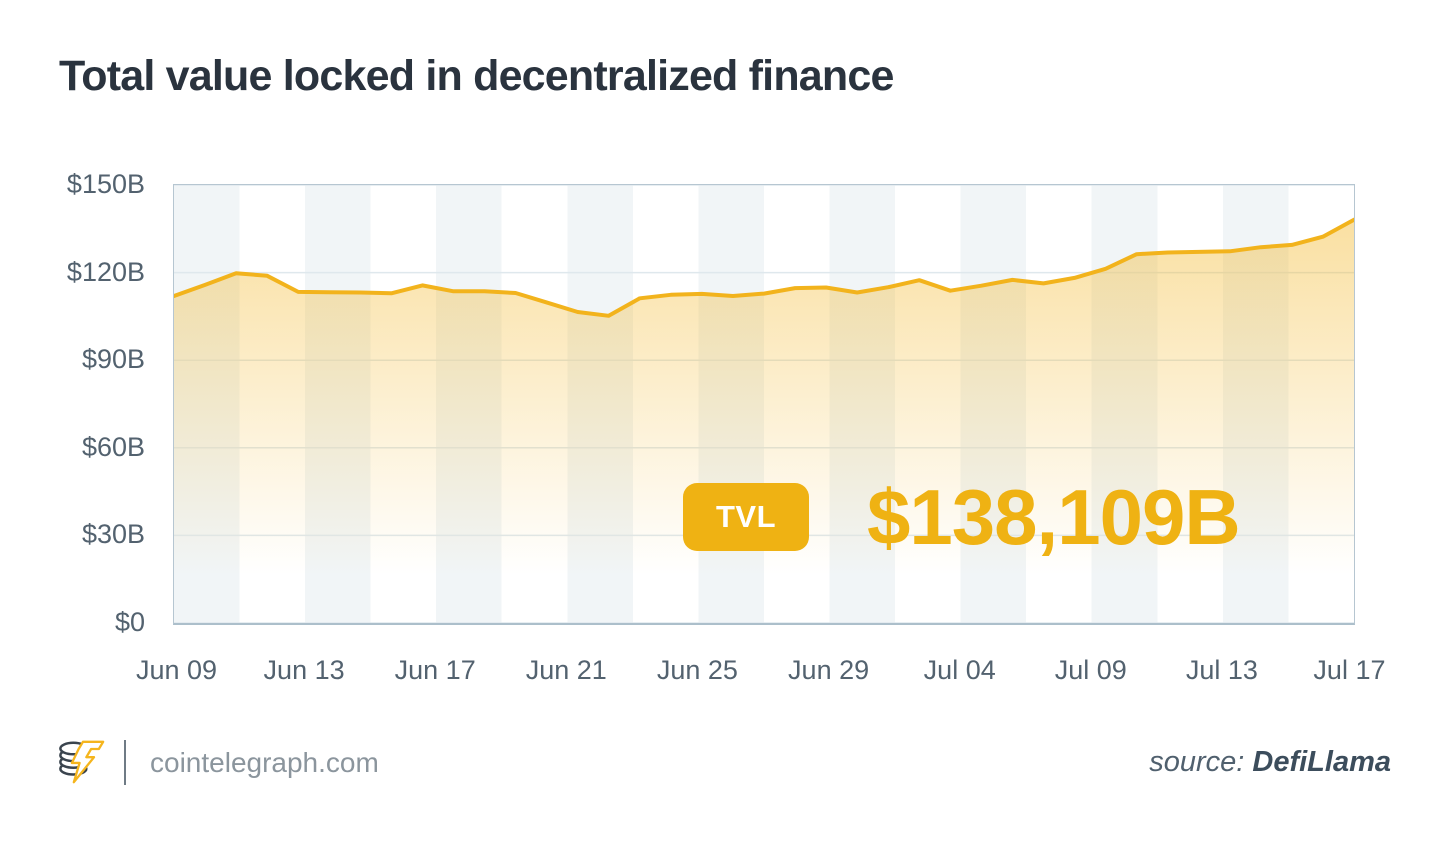 This screenshot has height=843, width=1450. What do you see at coordinates (1054, 517) in the screenshot?
I see `tvl-current-value: $138,109B` at bounding box center [1054, 517].